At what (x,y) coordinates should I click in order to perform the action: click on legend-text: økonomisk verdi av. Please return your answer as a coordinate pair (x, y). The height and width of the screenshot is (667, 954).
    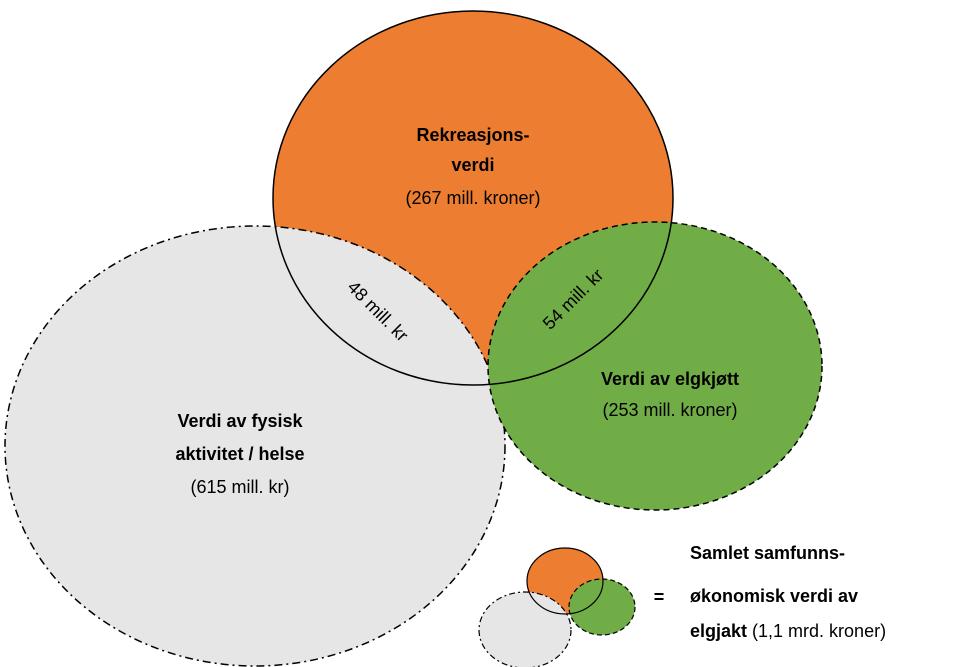
    Looking at the image, I should click on (774, 596).